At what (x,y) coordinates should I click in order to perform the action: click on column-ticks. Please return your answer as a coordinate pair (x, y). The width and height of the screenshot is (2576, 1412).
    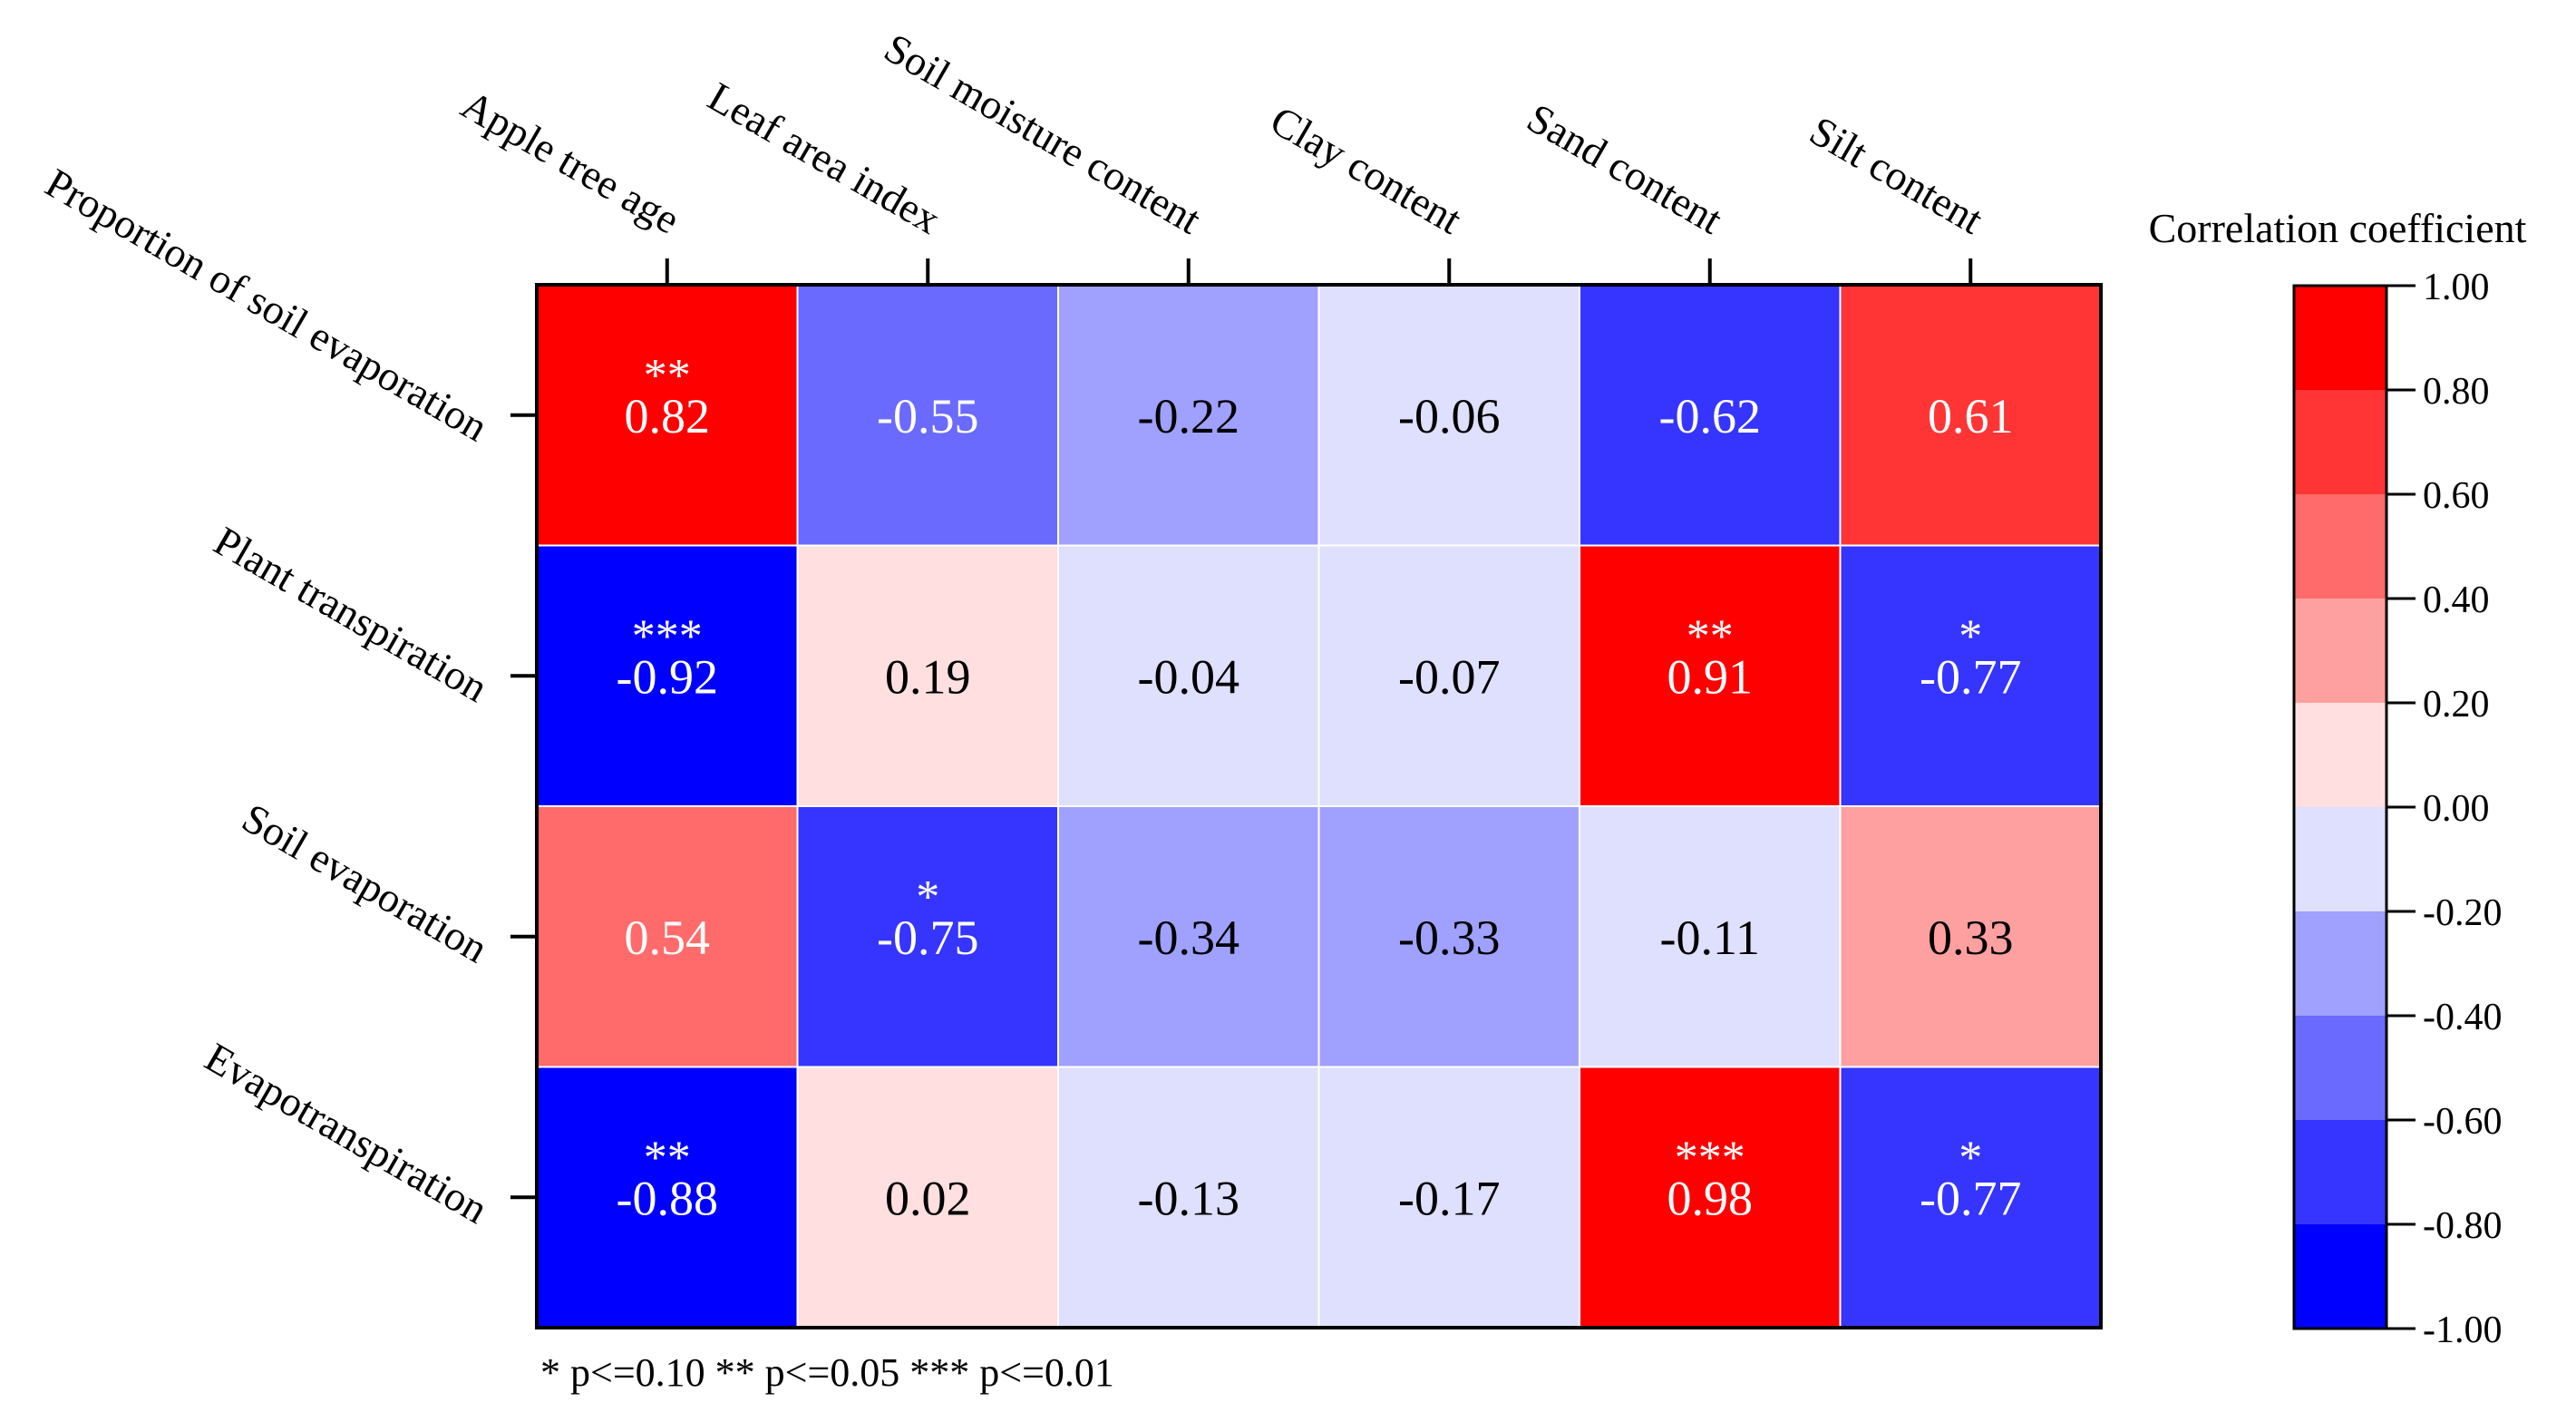
    Looking at the image, I should click on (1319, 271).